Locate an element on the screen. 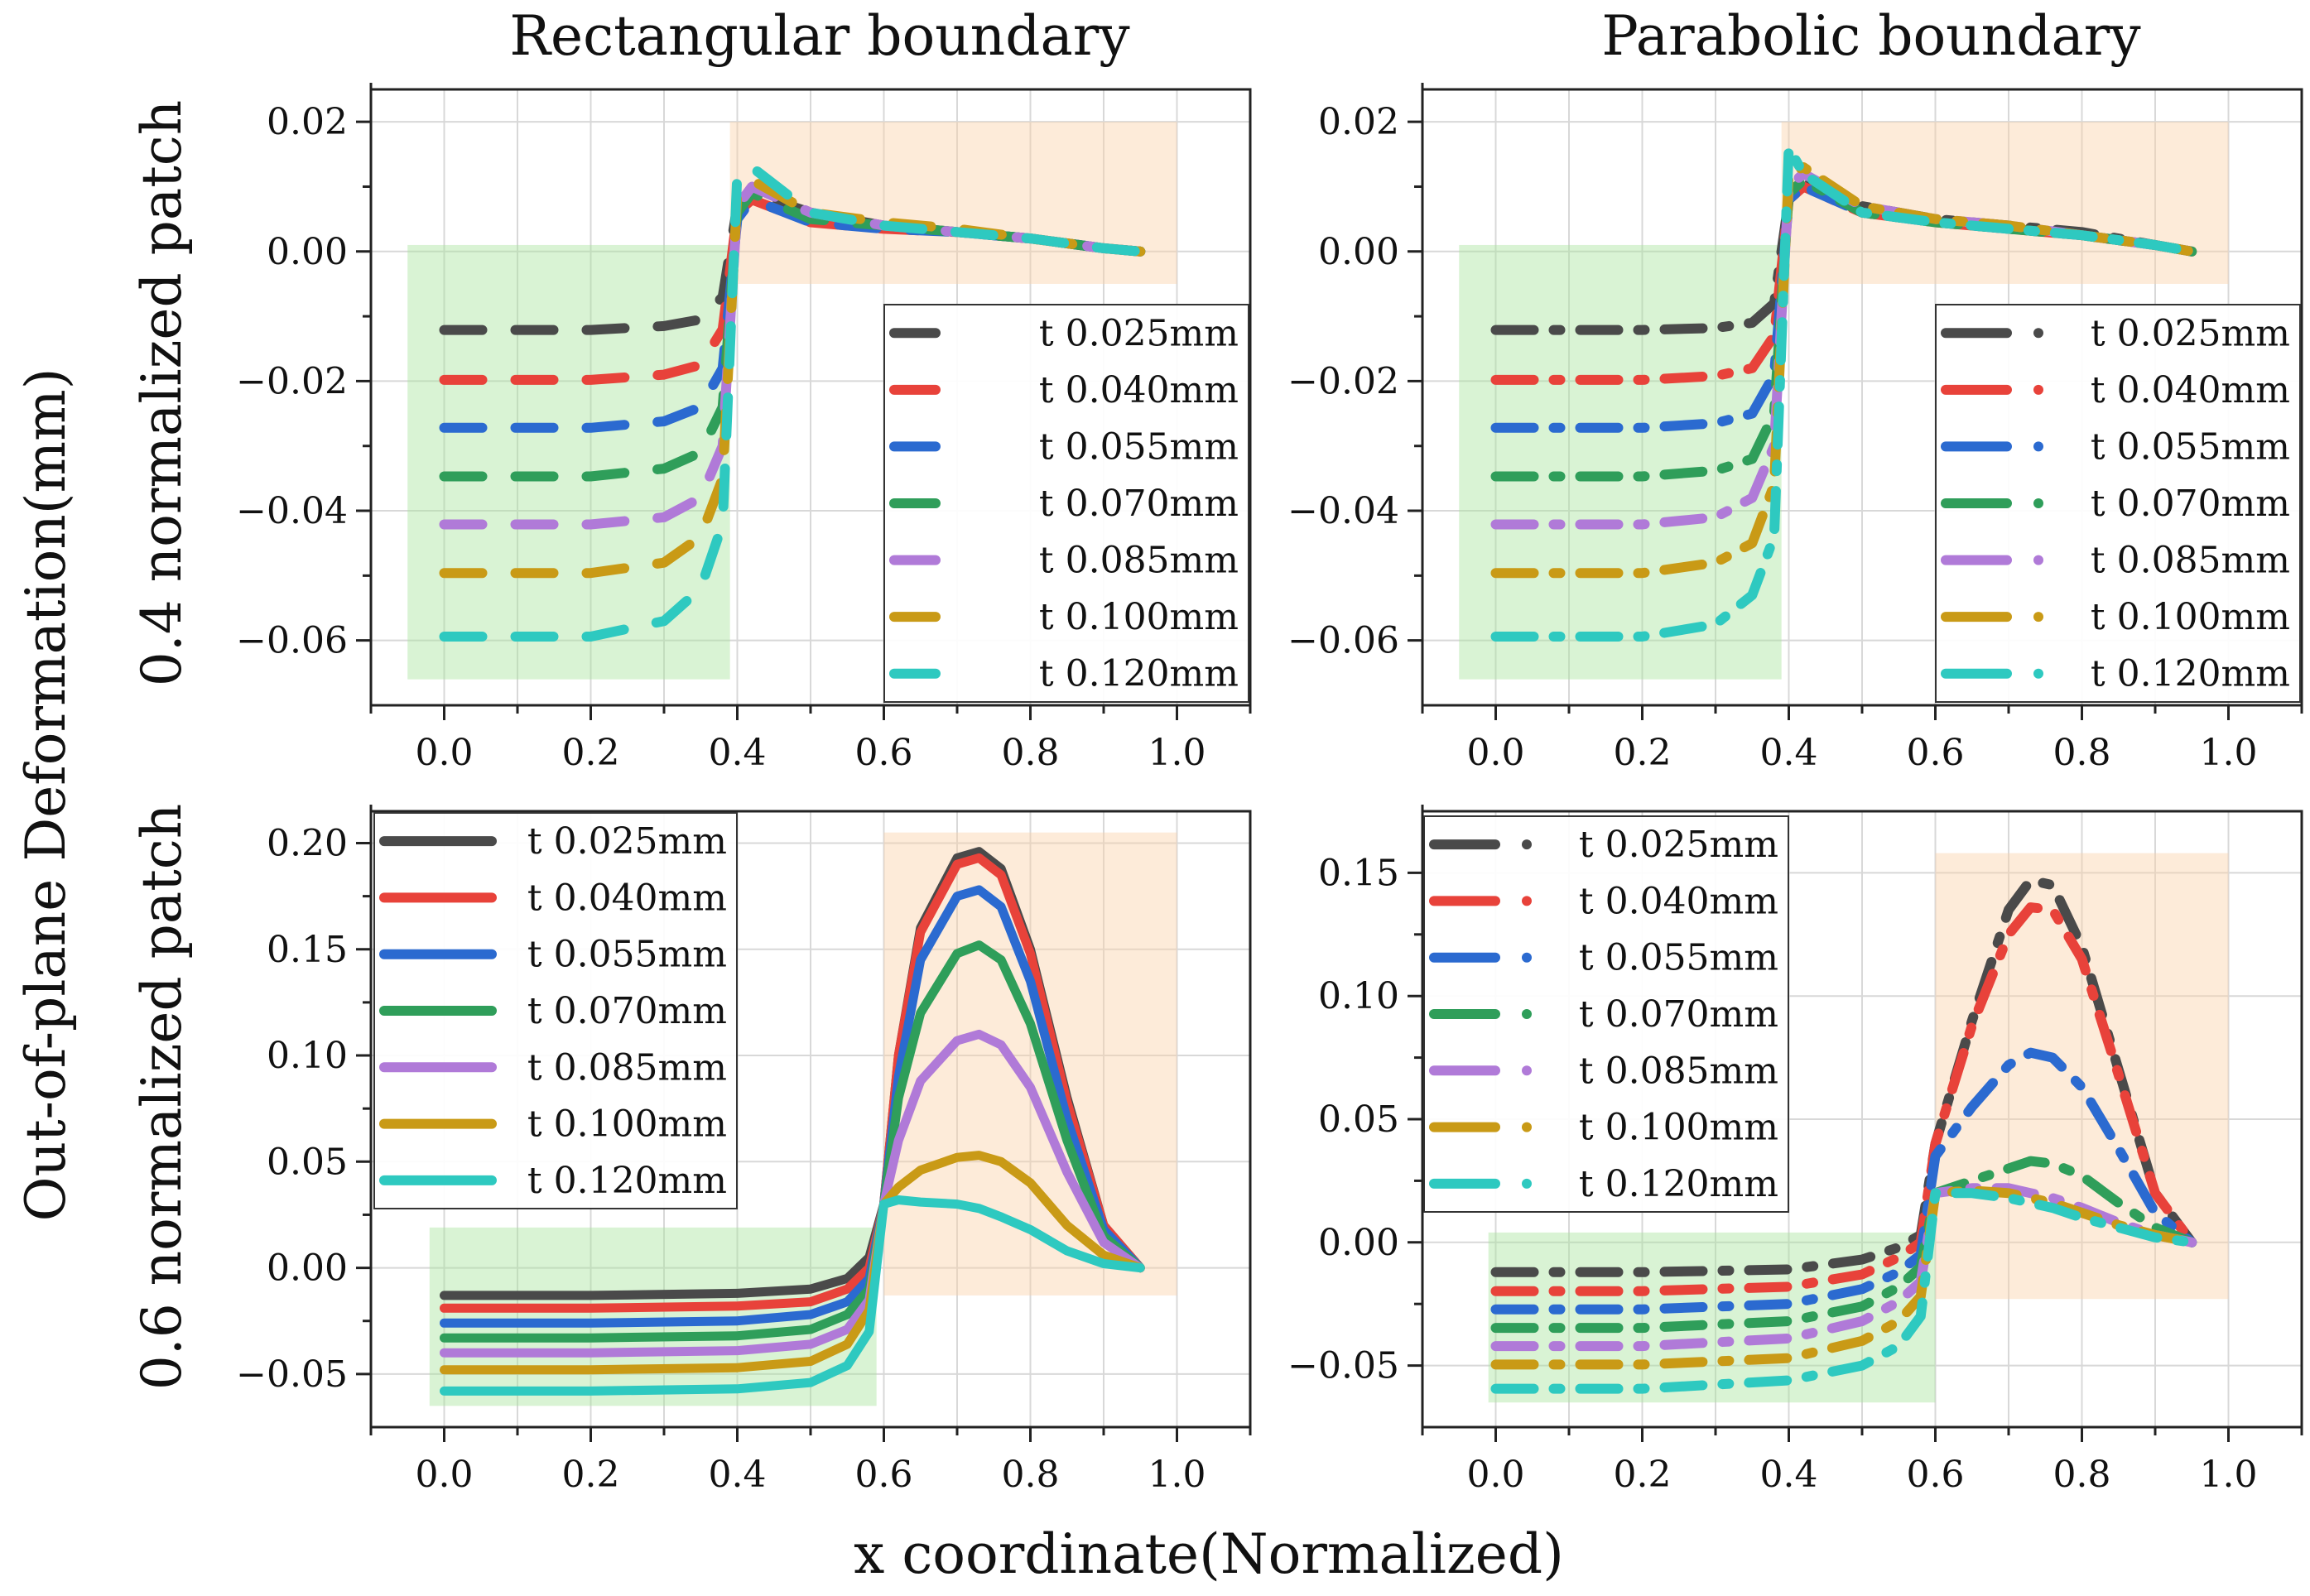 The height and width of the screenshot is (1596, 2310). x-axis-label: x coordinate(Normalized) is located at coordinates (1209, 1554).